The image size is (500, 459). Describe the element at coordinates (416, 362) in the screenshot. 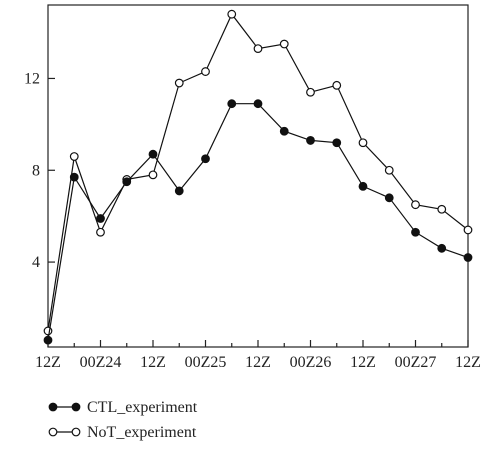

I see `x-tick-label: 00Z27` at that location.